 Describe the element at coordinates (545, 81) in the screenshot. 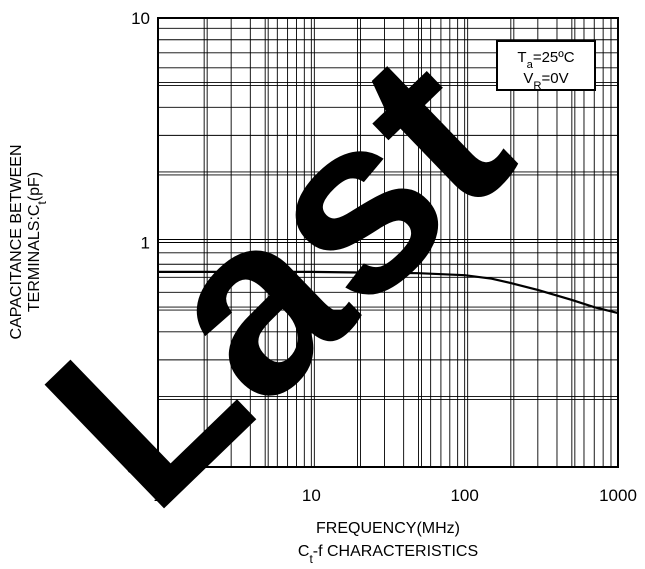

I see `legend-voltage-label: VR=0V` at that location.